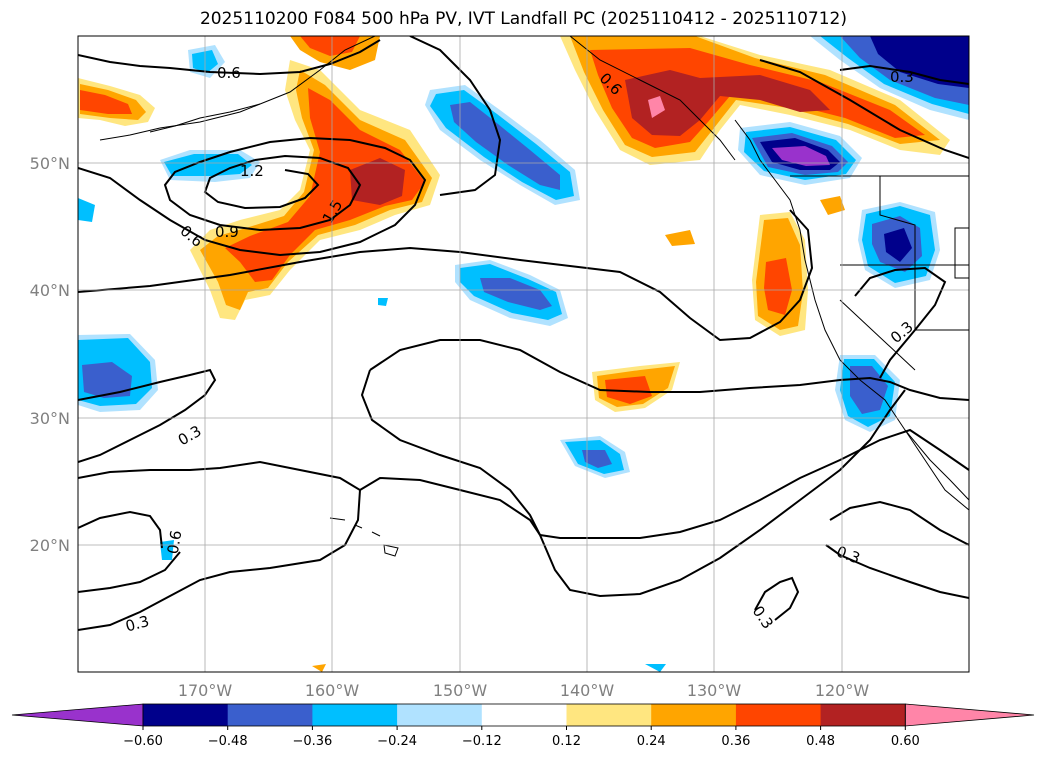 The height and width of the screenshot is (765, 1047). I want to click on lon-label: 120°W, so click(842, 690).